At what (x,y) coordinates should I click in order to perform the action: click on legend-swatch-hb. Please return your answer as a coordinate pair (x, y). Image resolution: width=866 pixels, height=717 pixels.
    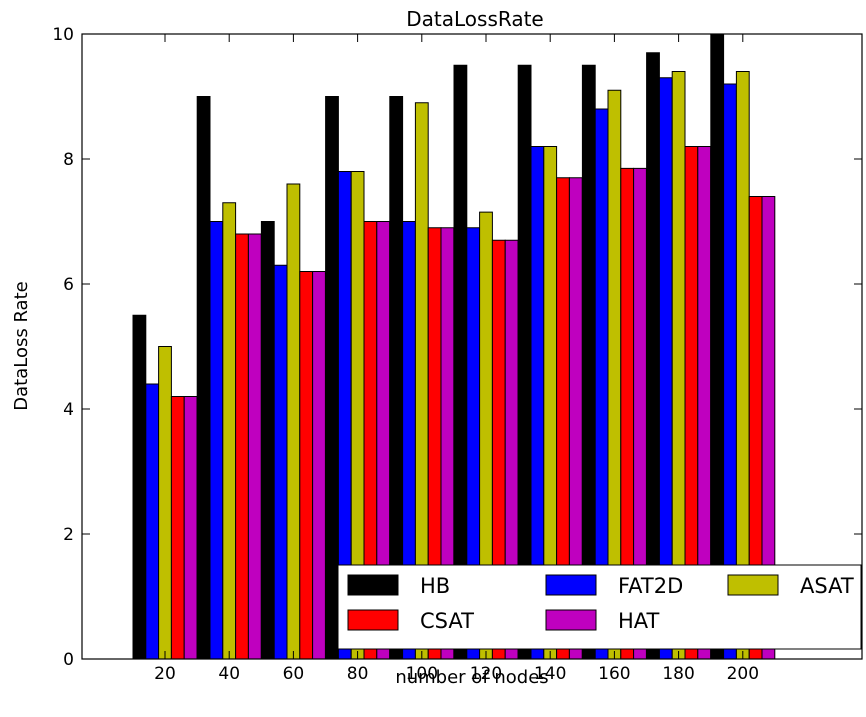
    Looking at the image, I should click on (373, 585).